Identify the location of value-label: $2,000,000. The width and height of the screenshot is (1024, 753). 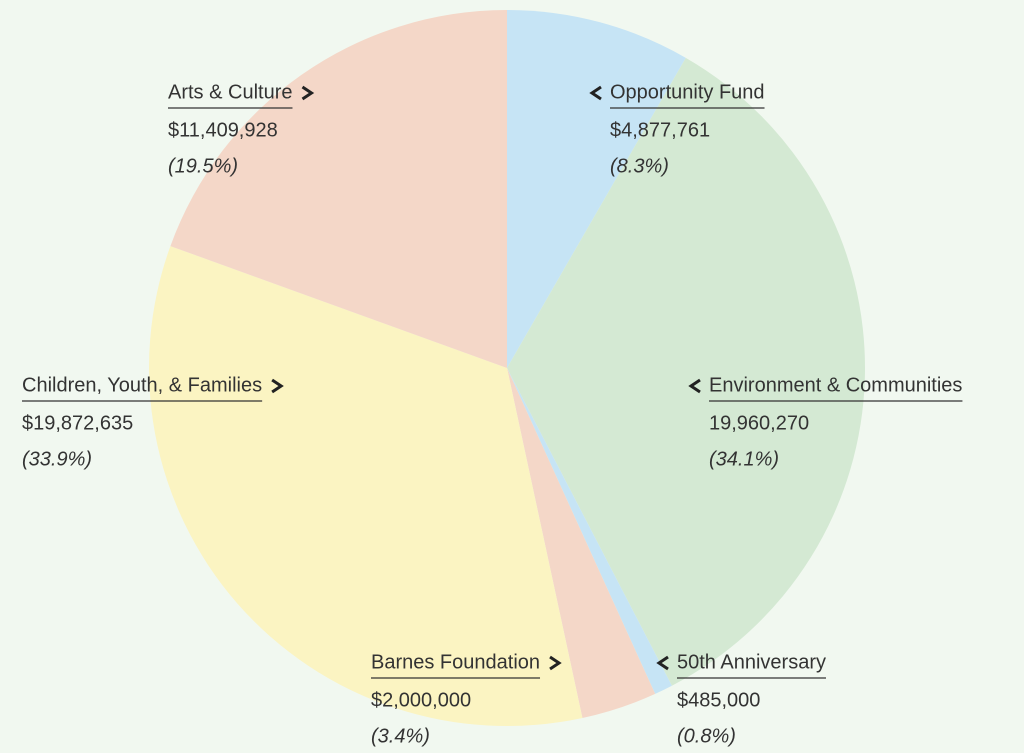
(421, 700).